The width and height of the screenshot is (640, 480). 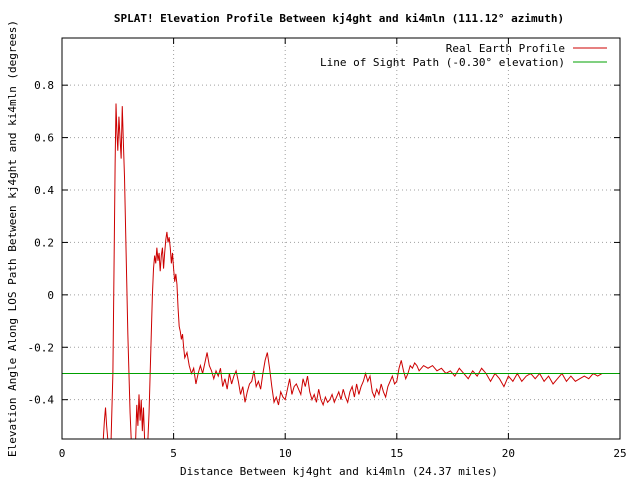 I want to click on x-tick-label: 25, so click(x=619, y=453).